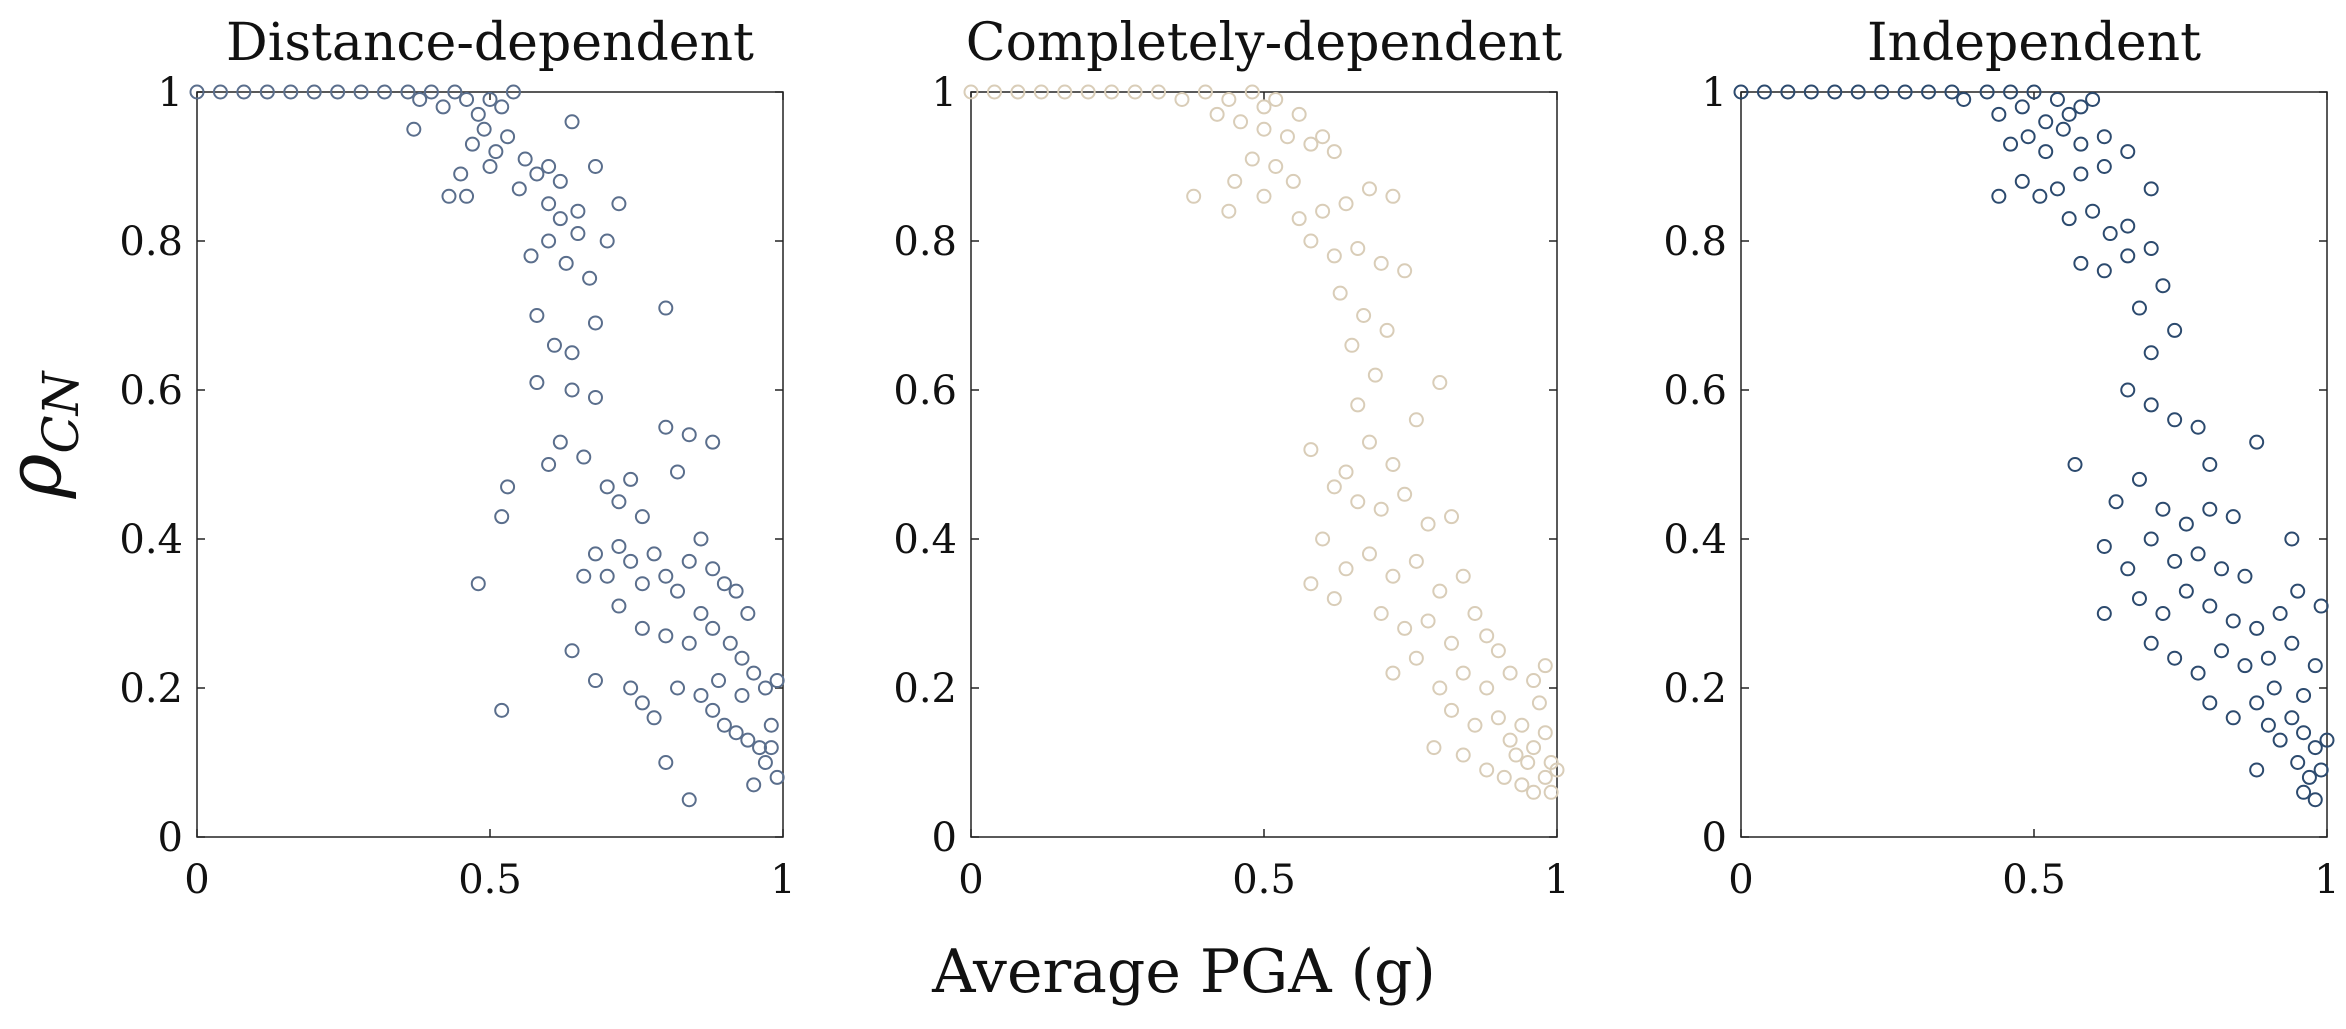 Image resolution: width=2346 pixels, height=1029 pixels. I want to click on y-tick-label: 0.4, so click(925, 540).